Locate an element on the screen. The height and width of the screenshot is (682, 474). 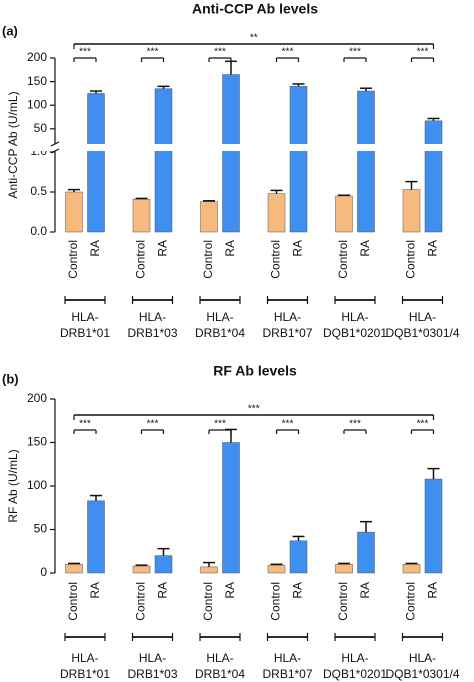
chart-title: RF Ab levels is located at coordinates (255, 371).